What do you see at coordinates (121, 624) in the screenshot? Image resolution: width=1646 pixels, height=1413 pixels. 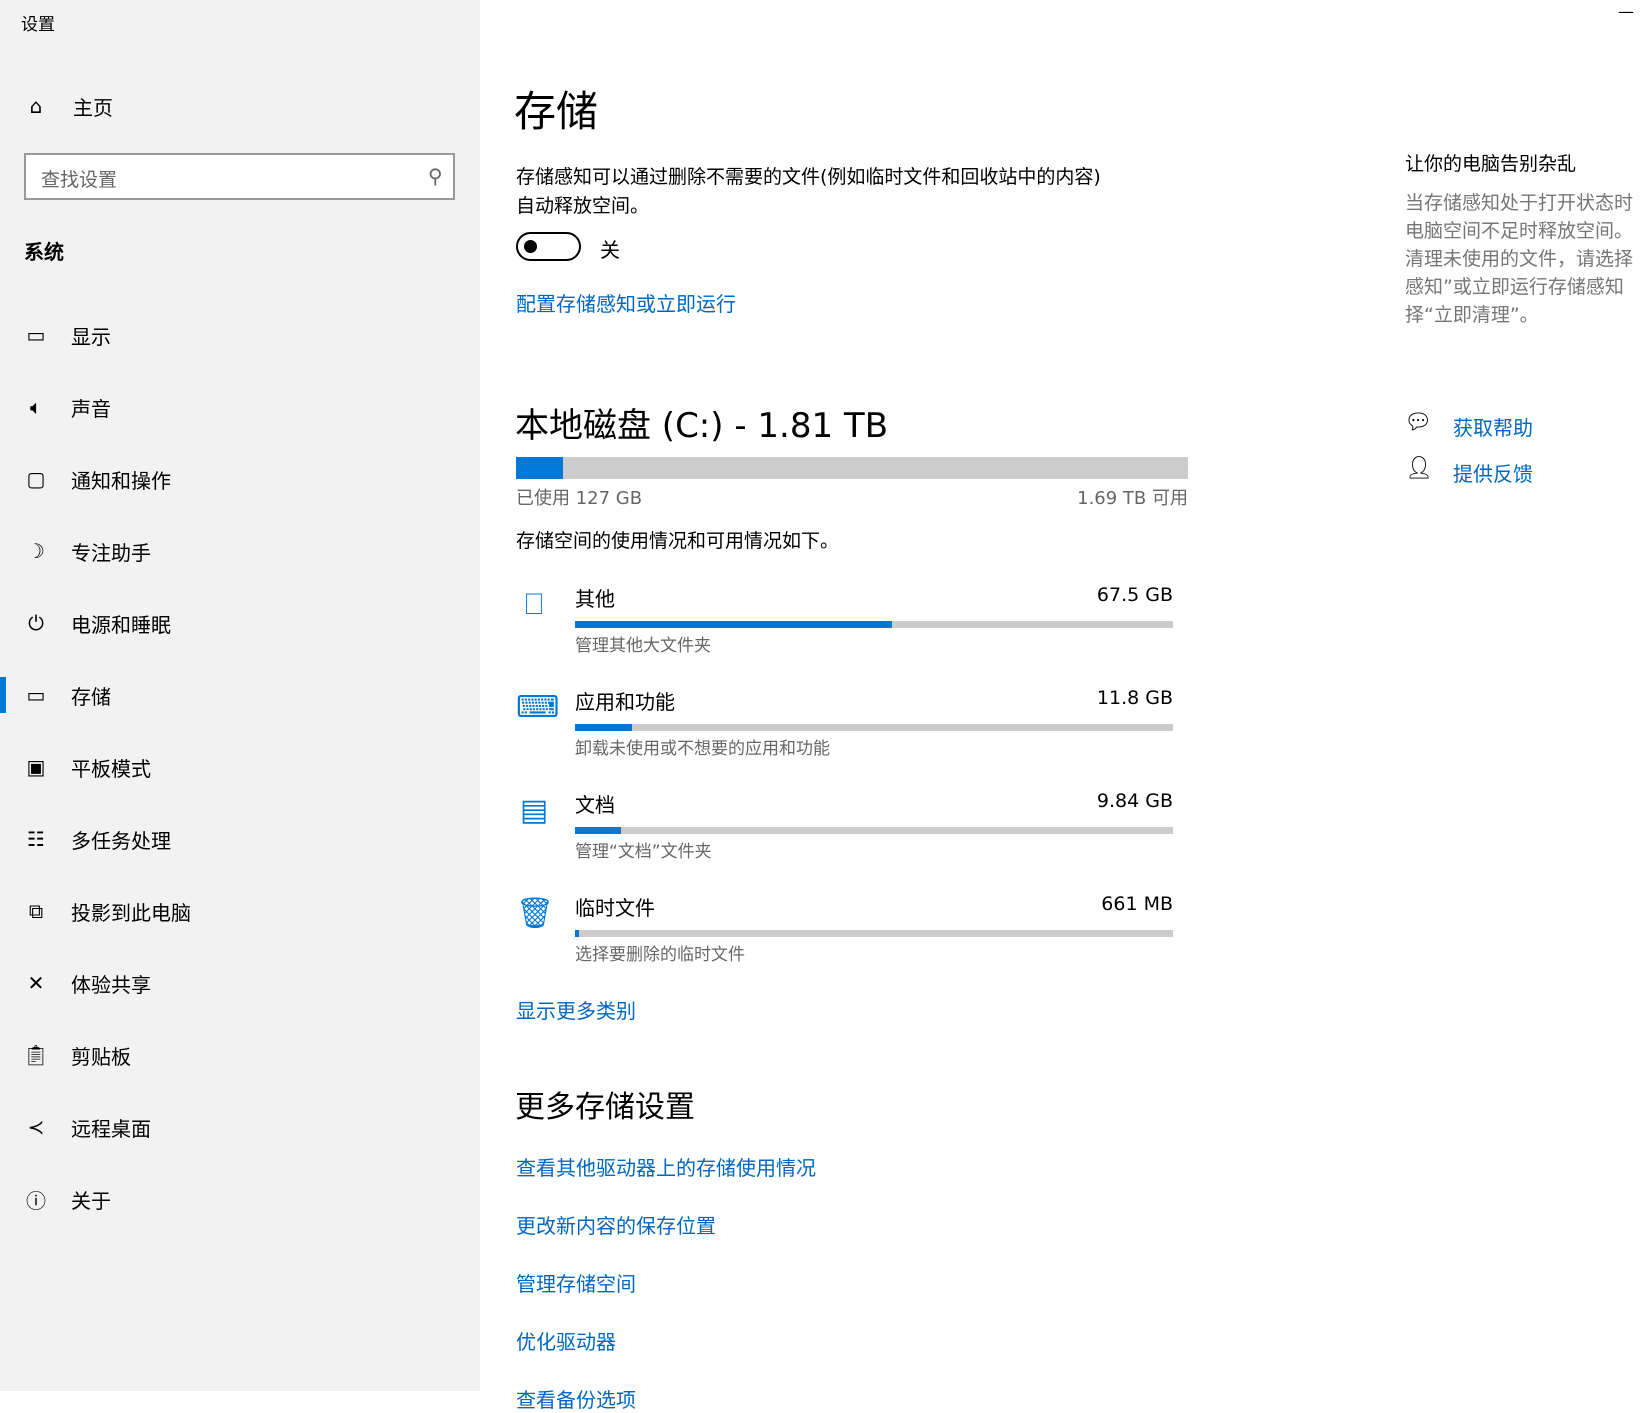 I see `nav-label: 电源和睡眠` at bounding box center [121, 624].